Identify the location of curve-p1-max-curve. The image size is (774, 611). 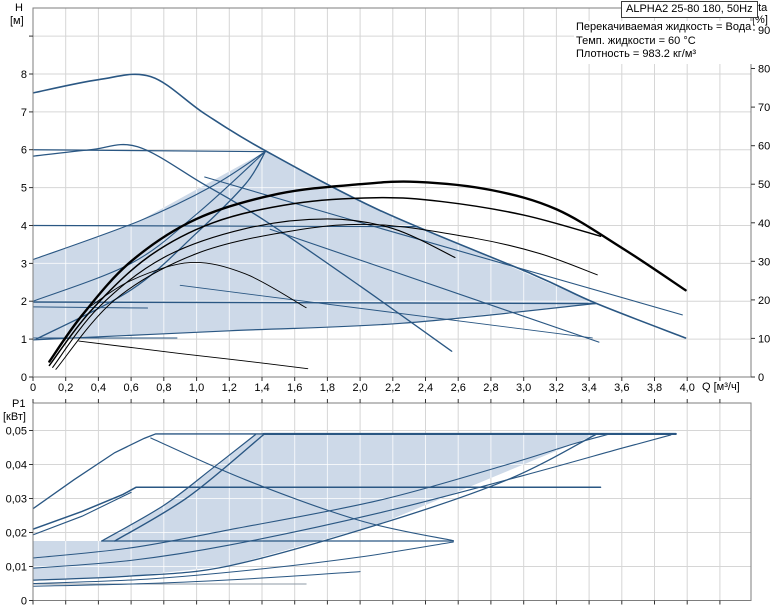
(149, 471).